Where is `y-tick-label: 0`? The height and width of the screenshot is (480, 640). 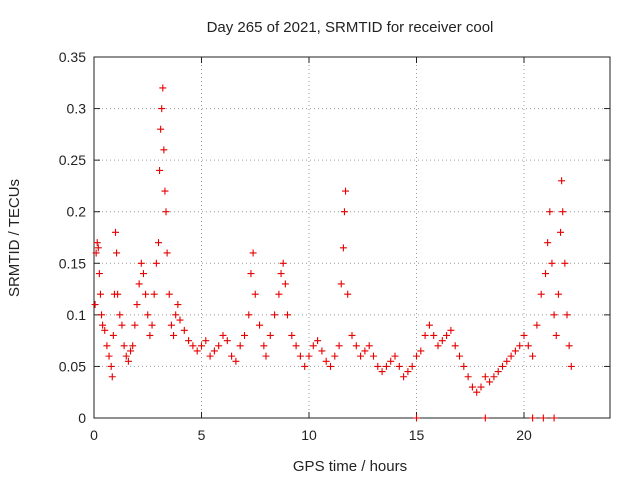 y-tick-label: 0 is located at coordinates (82, 418).